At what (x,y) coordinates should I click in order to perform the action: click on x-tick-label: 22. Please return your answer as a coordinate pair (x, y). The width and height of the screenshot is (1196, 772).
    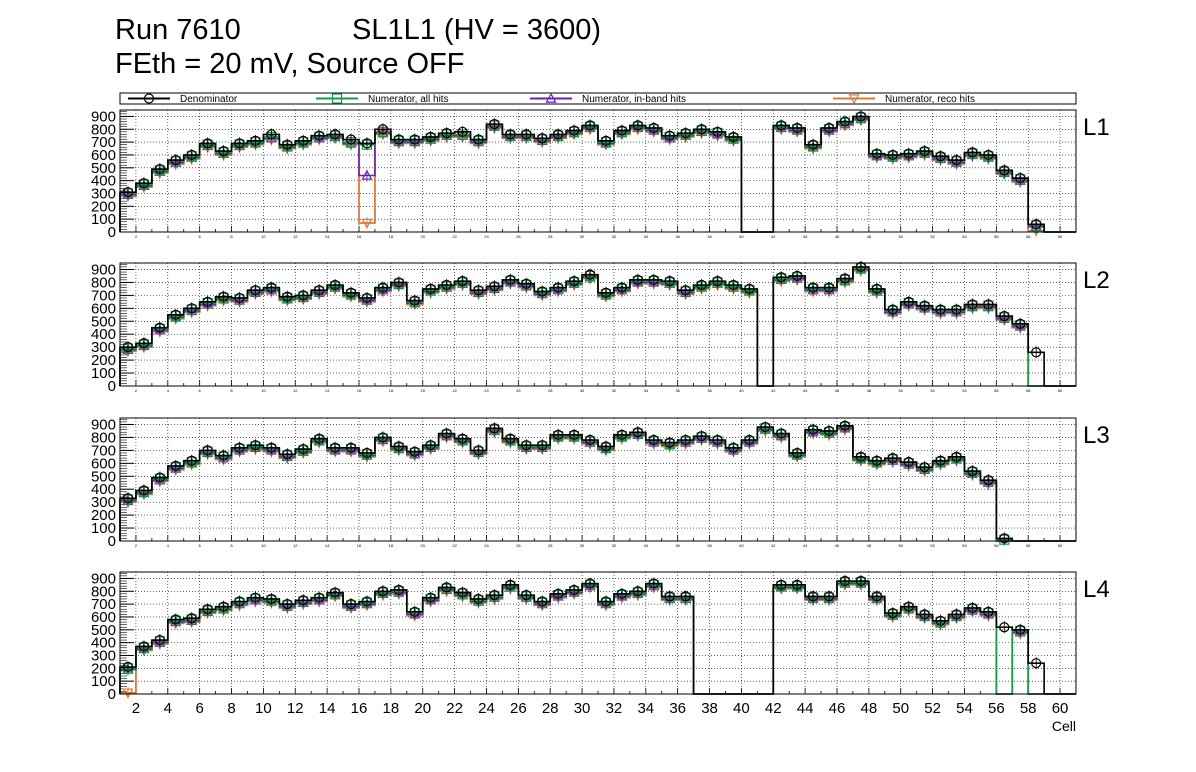
    Looking at the image, I should click on (454, 708).